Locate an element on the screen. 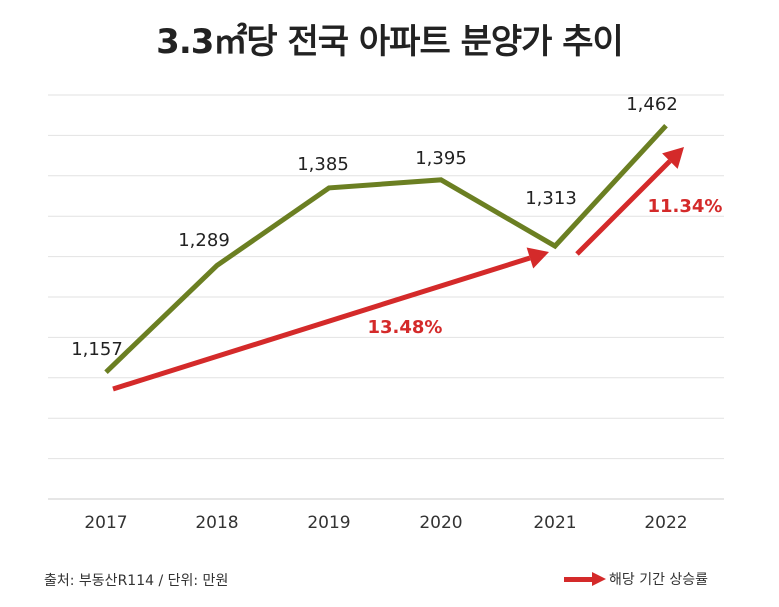  annotation-label: 11.34% is located at coordinates (685, 206).